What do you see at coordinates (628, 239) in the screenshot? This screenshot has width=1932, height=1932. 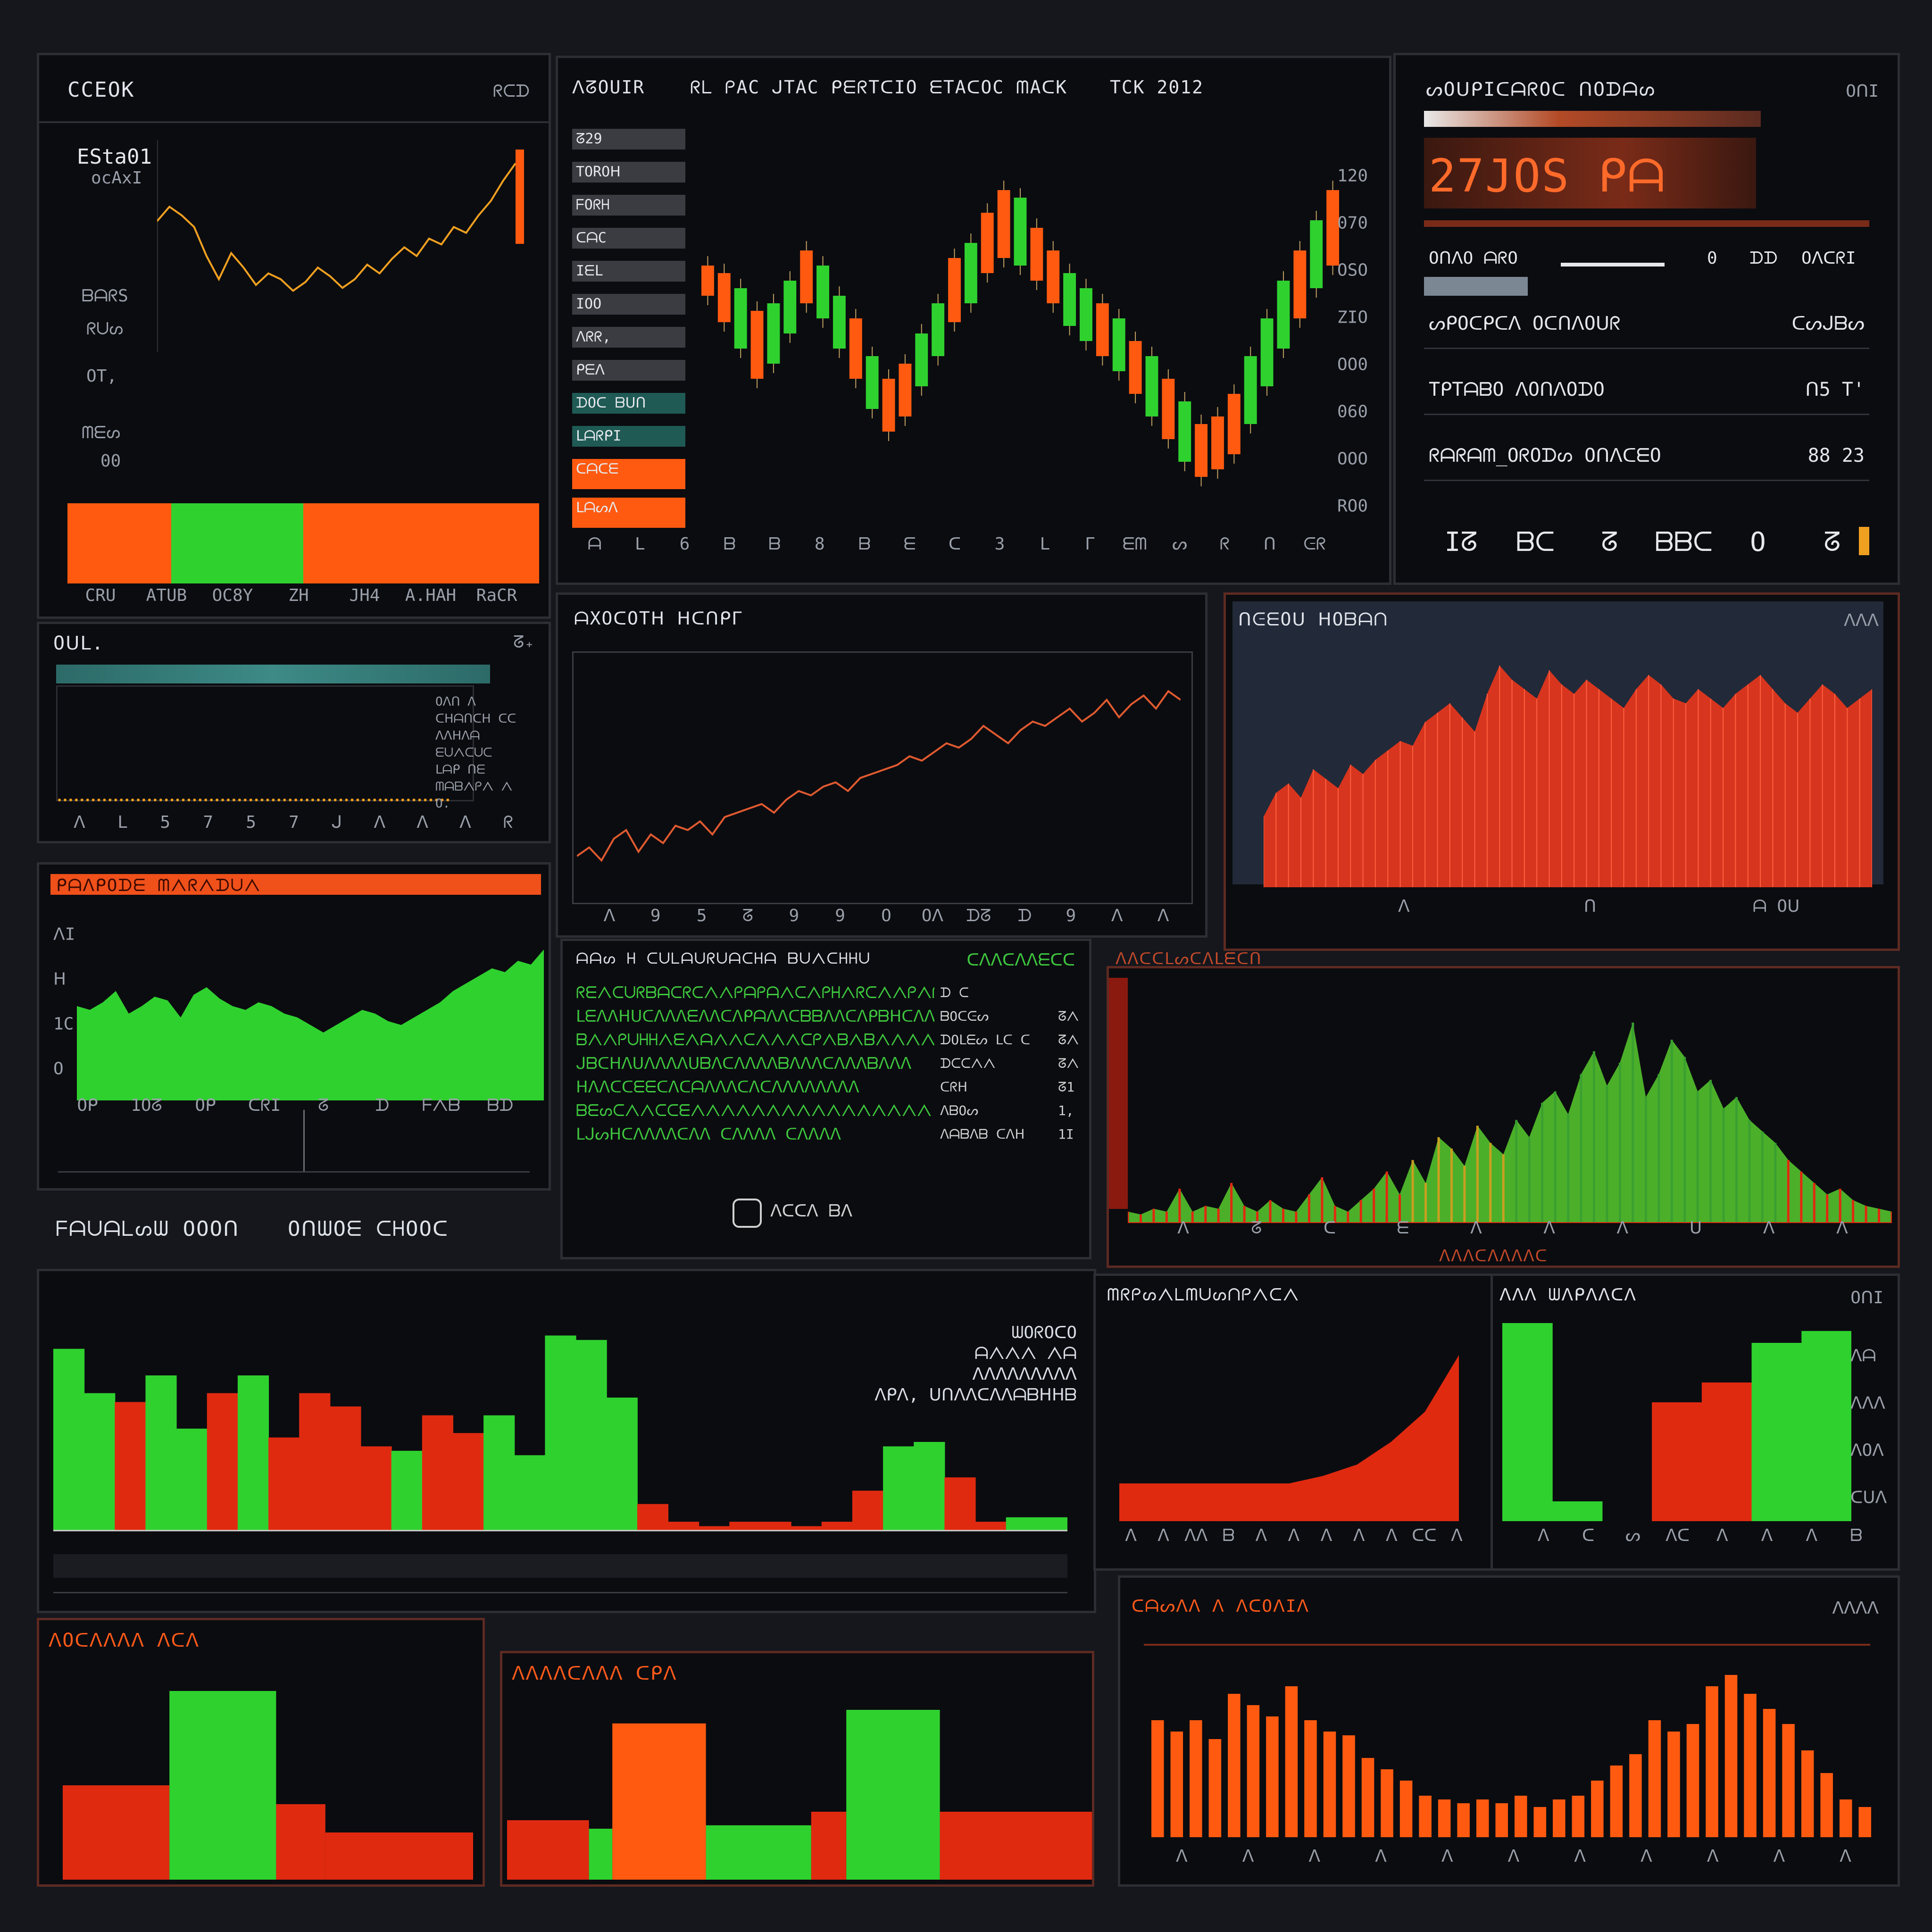 I see `sidebar-item: ᑕᗩC` at bounding box center [628, 239].